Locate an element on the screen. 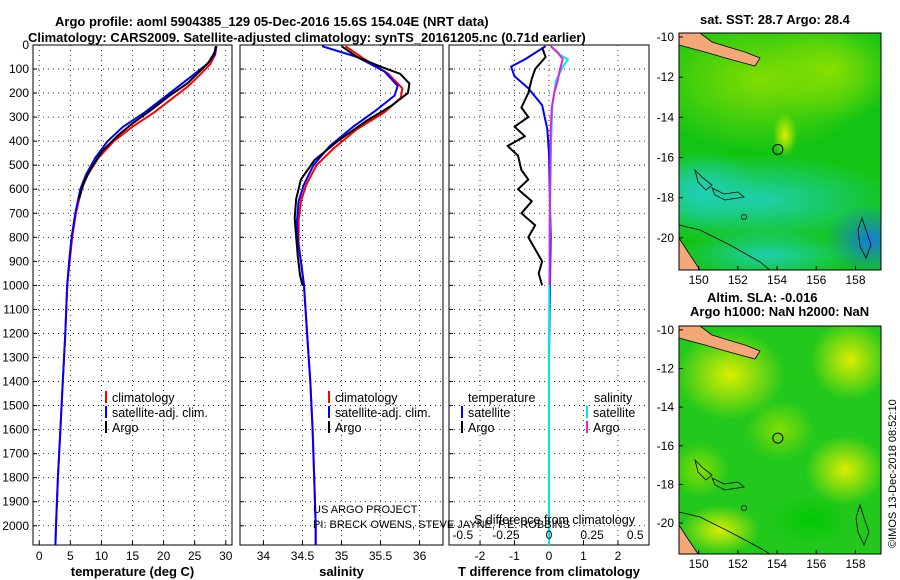 Image resolution: width=900 pixels, height=580 pixels. salinity-legend: climatology satellite-adj. clim. Argo is located at coordinates (379, 413).